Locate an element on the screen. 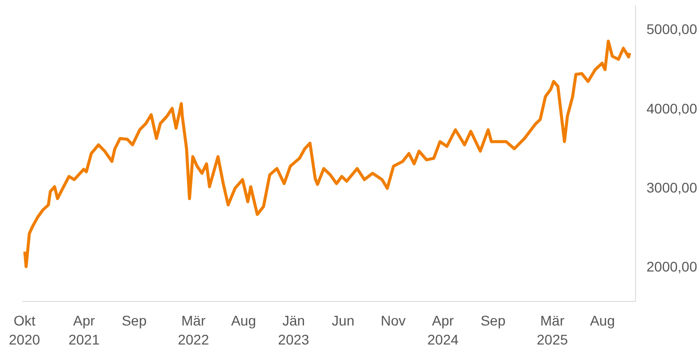 The image size is (700, 350). x-tick-label: Okt 2020 is located at coordinates (24, 330).